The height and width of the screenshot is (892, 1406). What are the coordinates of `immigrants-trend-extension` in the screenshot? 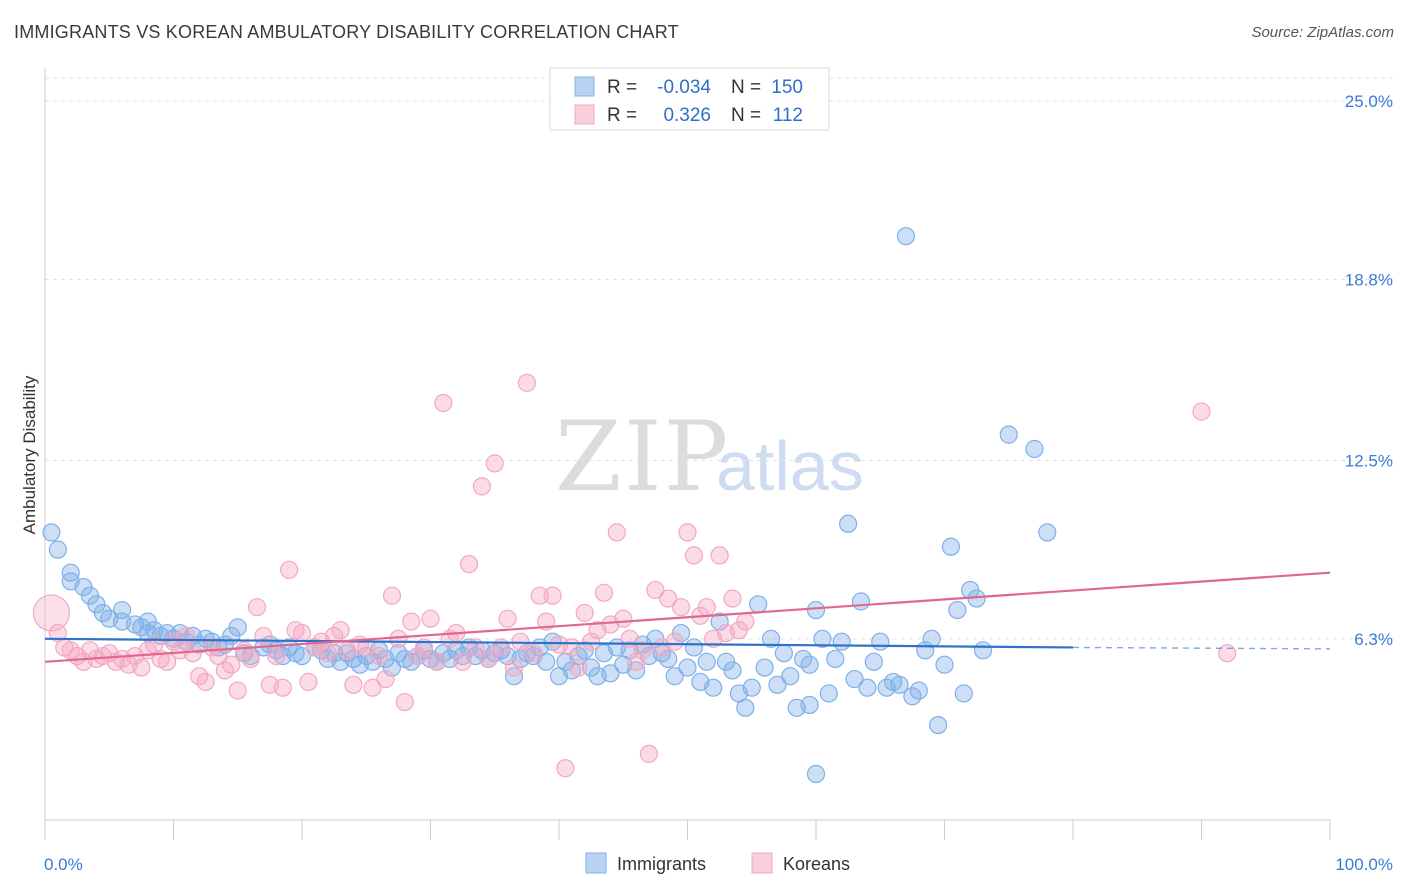 It's located at (1201, 648).